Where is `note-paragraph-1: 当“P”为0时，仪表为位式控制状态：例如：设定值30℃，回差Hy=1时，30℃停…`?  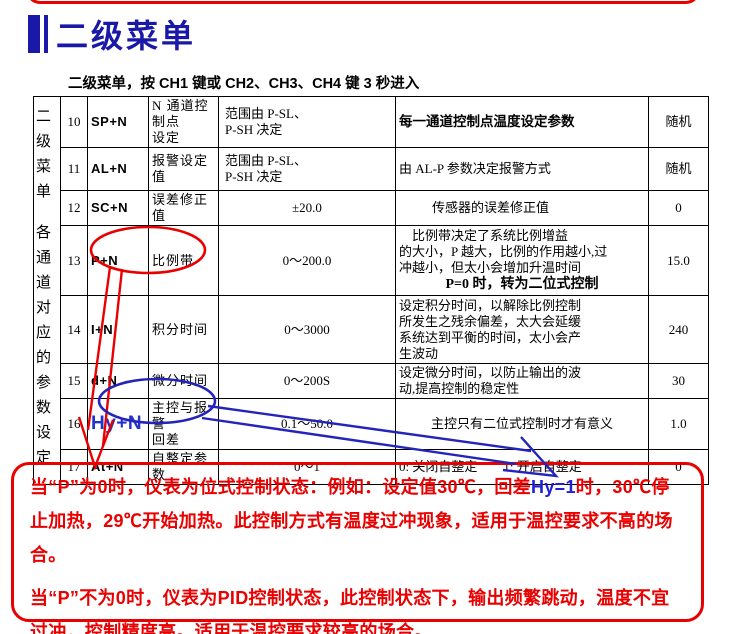
note-paragraph-1: 当“P”为0时，仪表为位式控制状态：例如：设定值30℃，回差Hy=1时，30℃停… is located at coordinates (358, 521).